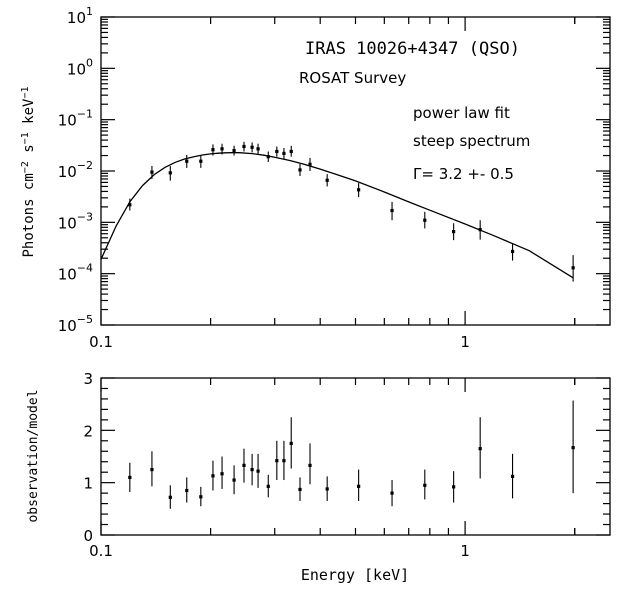 The width and height of the screenshot is (629, 590). I want to click on spectrum-y-tick-label: 10⁰, so click(80, 67).